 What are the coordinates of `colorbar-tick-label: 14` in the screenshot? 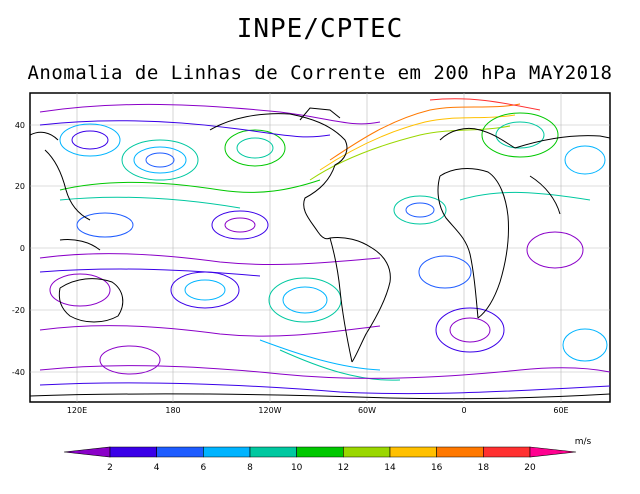 It's located at (390, 468).